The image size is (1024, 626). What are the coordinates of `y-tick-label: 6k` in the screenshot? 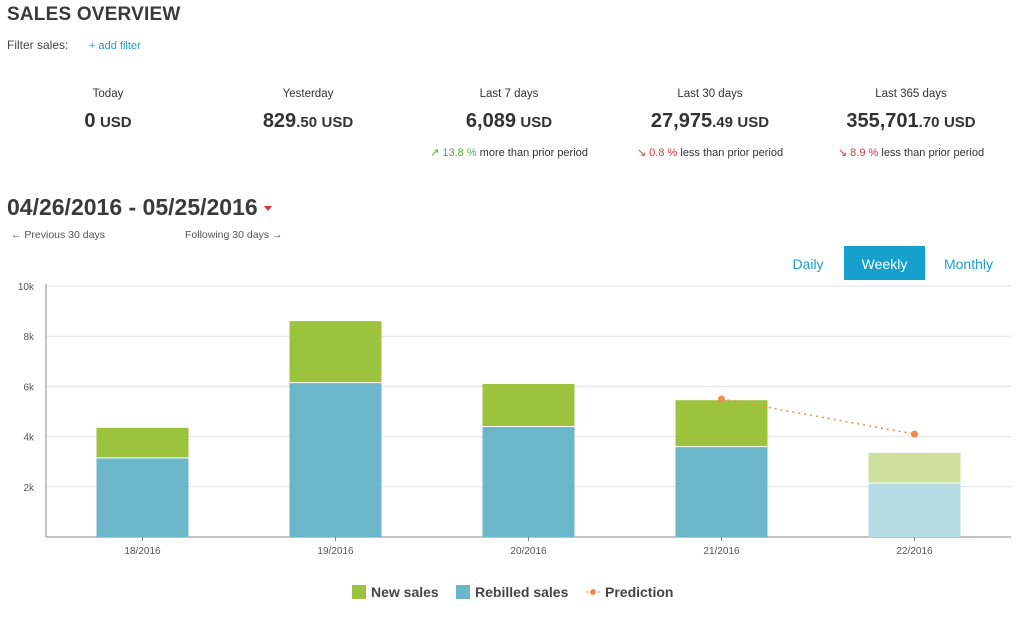 It's located at (29, 387).